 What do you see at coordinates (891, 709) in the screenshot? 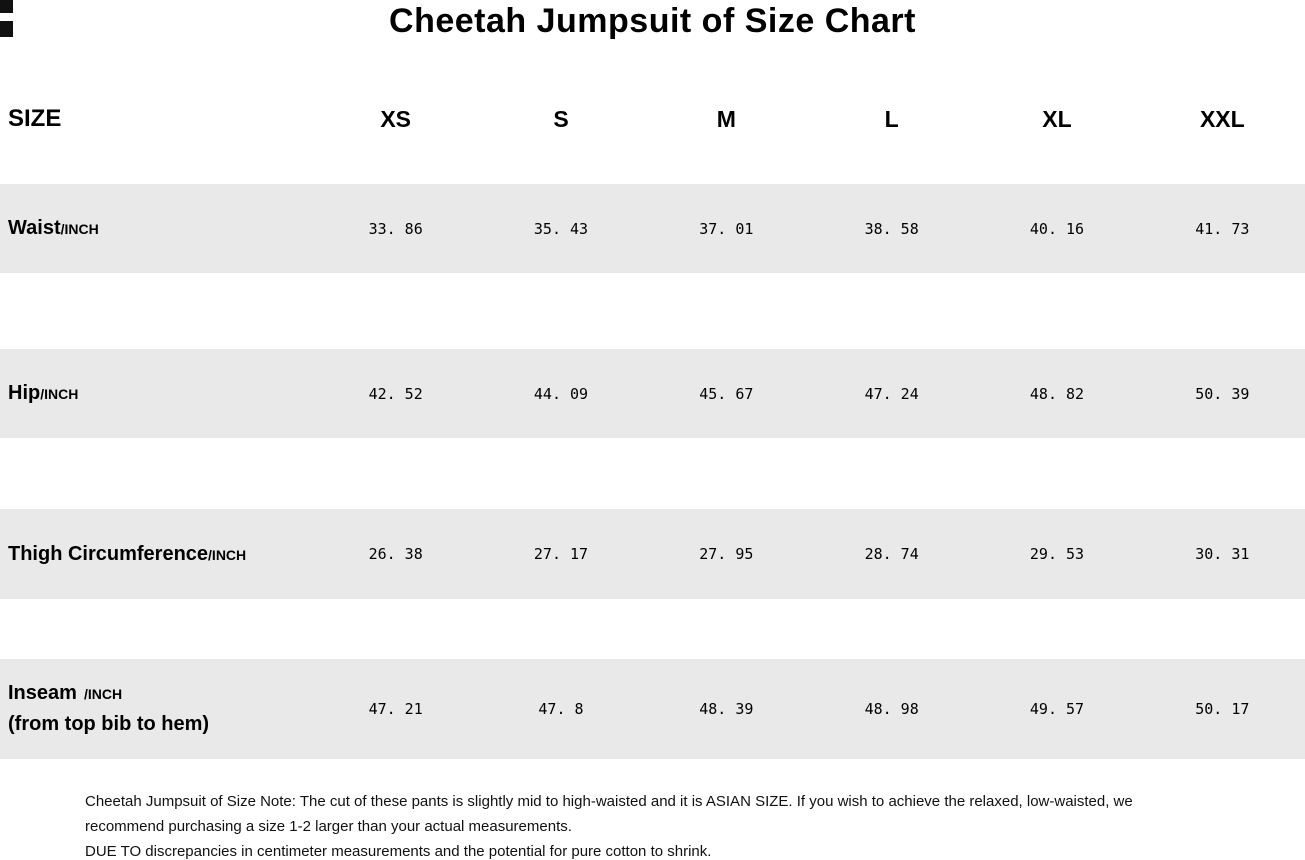
I see `table-cell: 48. 98` at bounding box center [891, 709].